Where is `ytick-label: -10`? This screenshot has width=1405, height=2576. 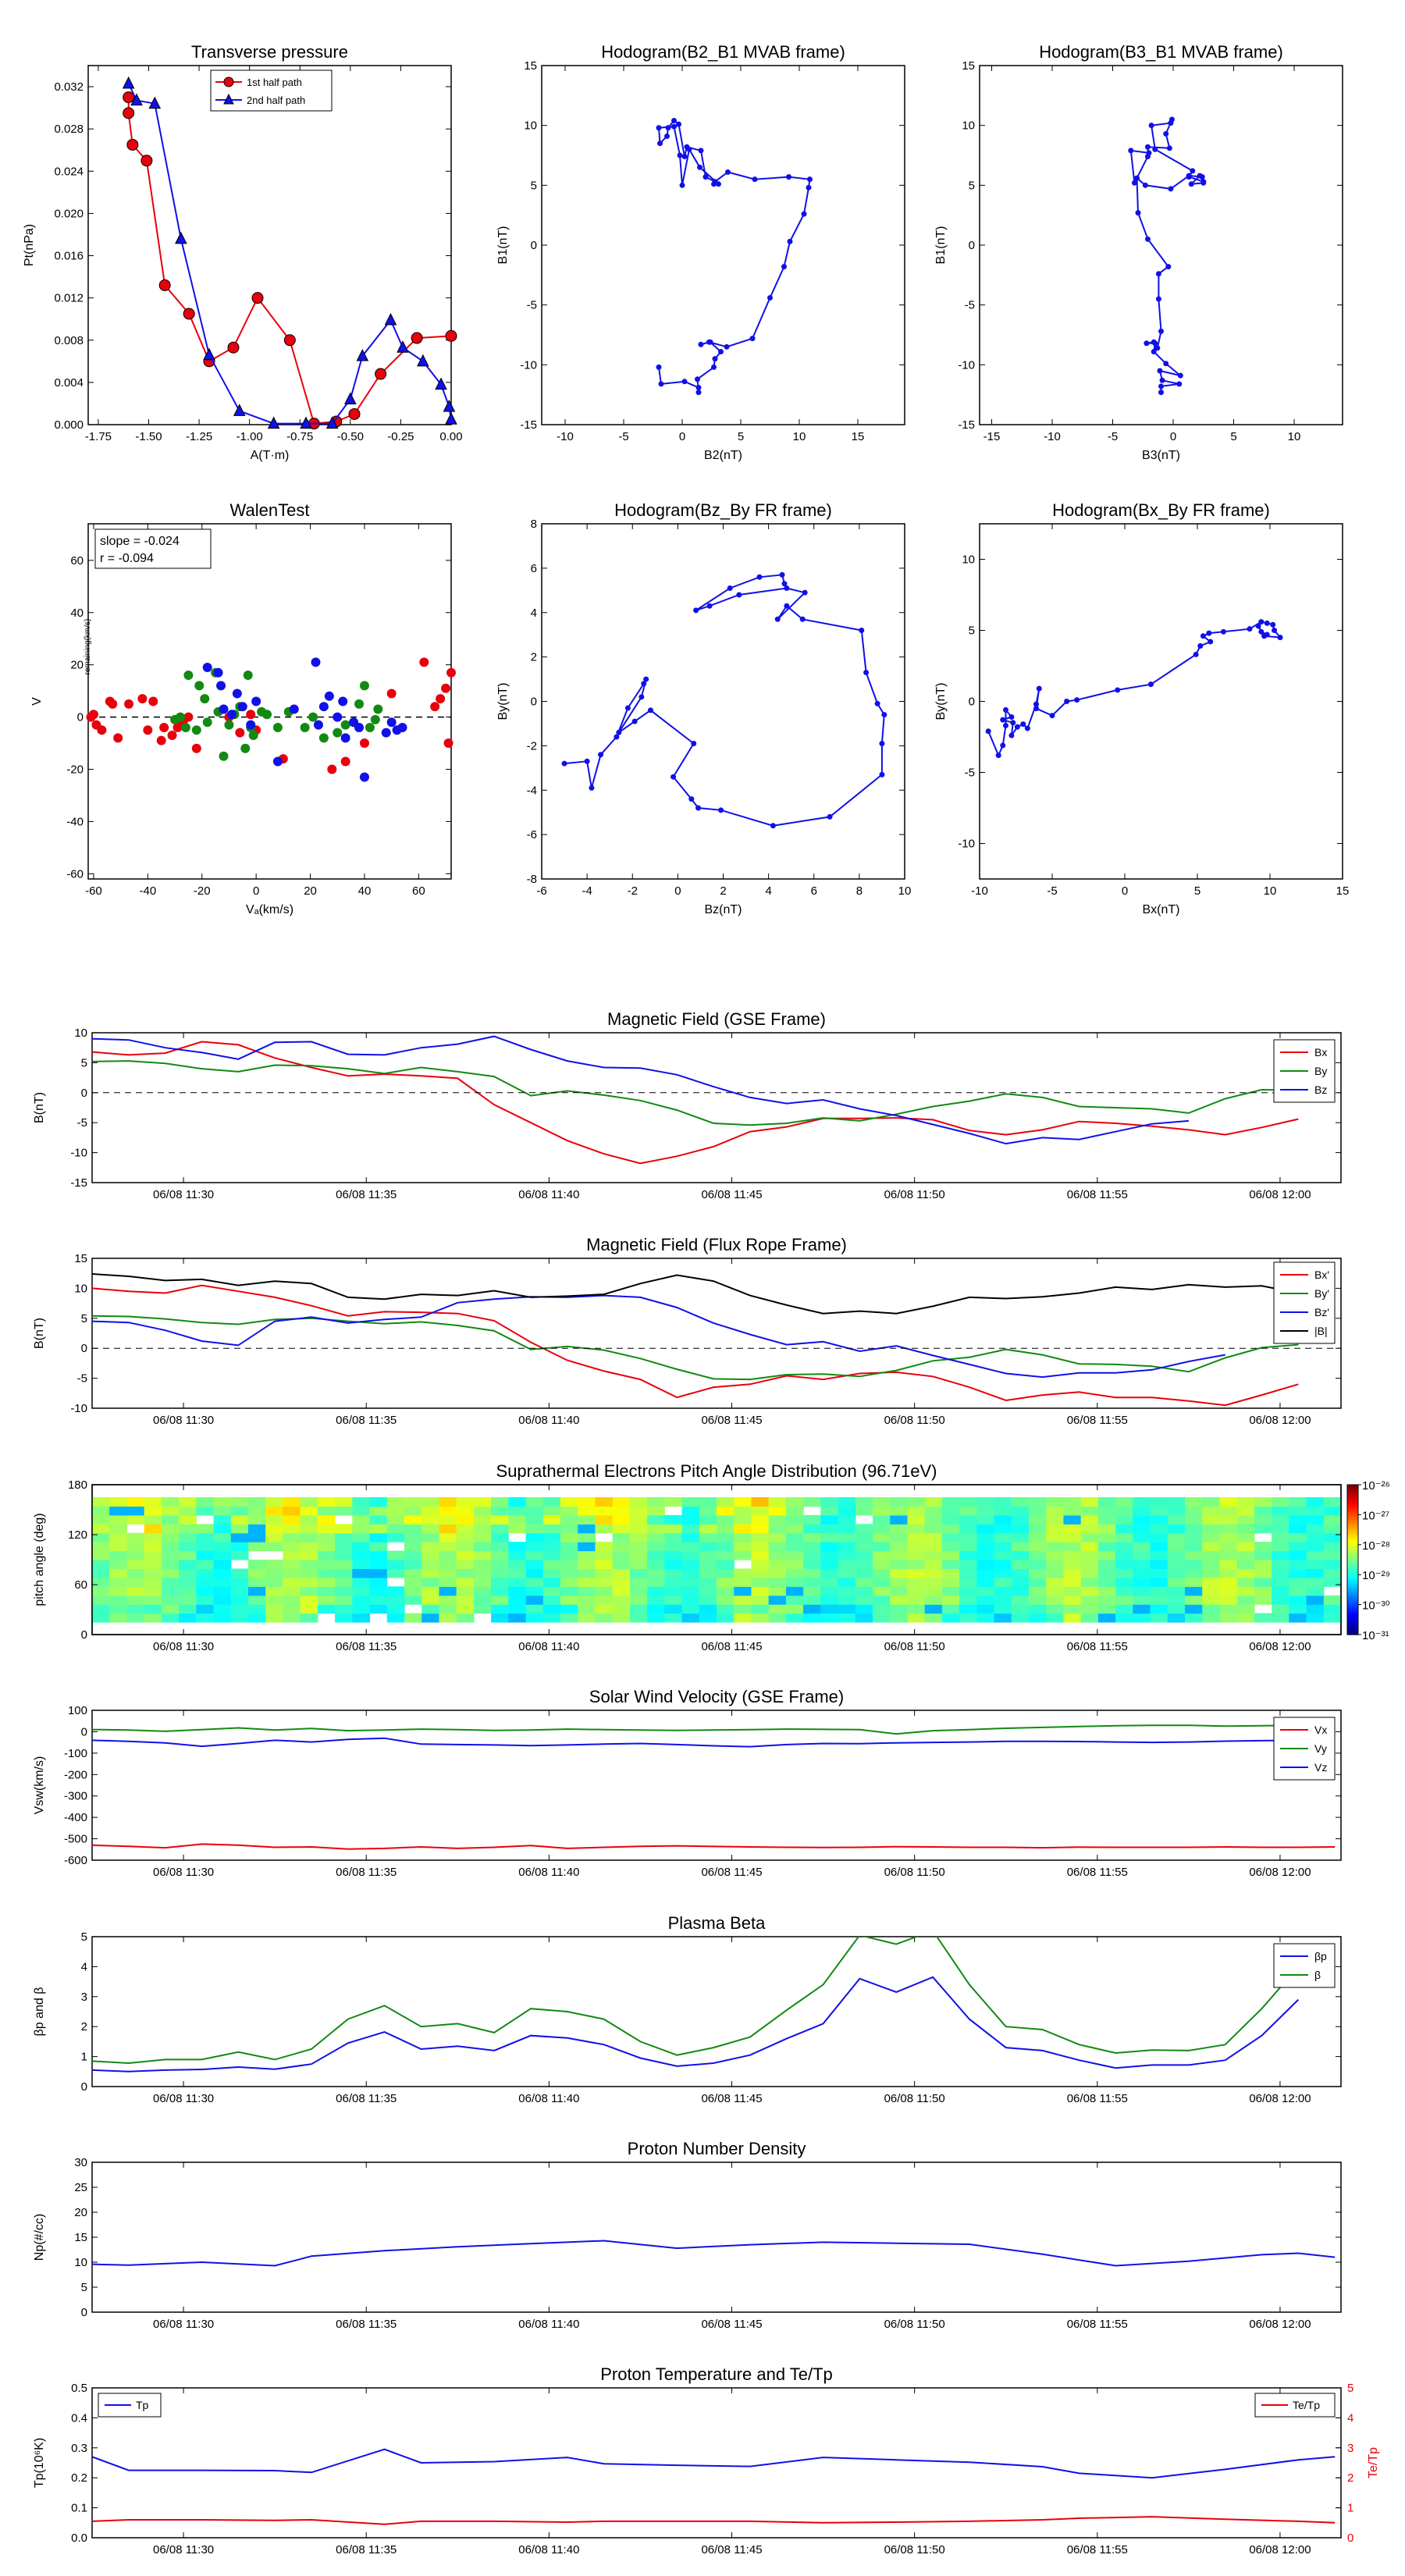 ytick-label: -10 is located at coordinates (78, 1153).